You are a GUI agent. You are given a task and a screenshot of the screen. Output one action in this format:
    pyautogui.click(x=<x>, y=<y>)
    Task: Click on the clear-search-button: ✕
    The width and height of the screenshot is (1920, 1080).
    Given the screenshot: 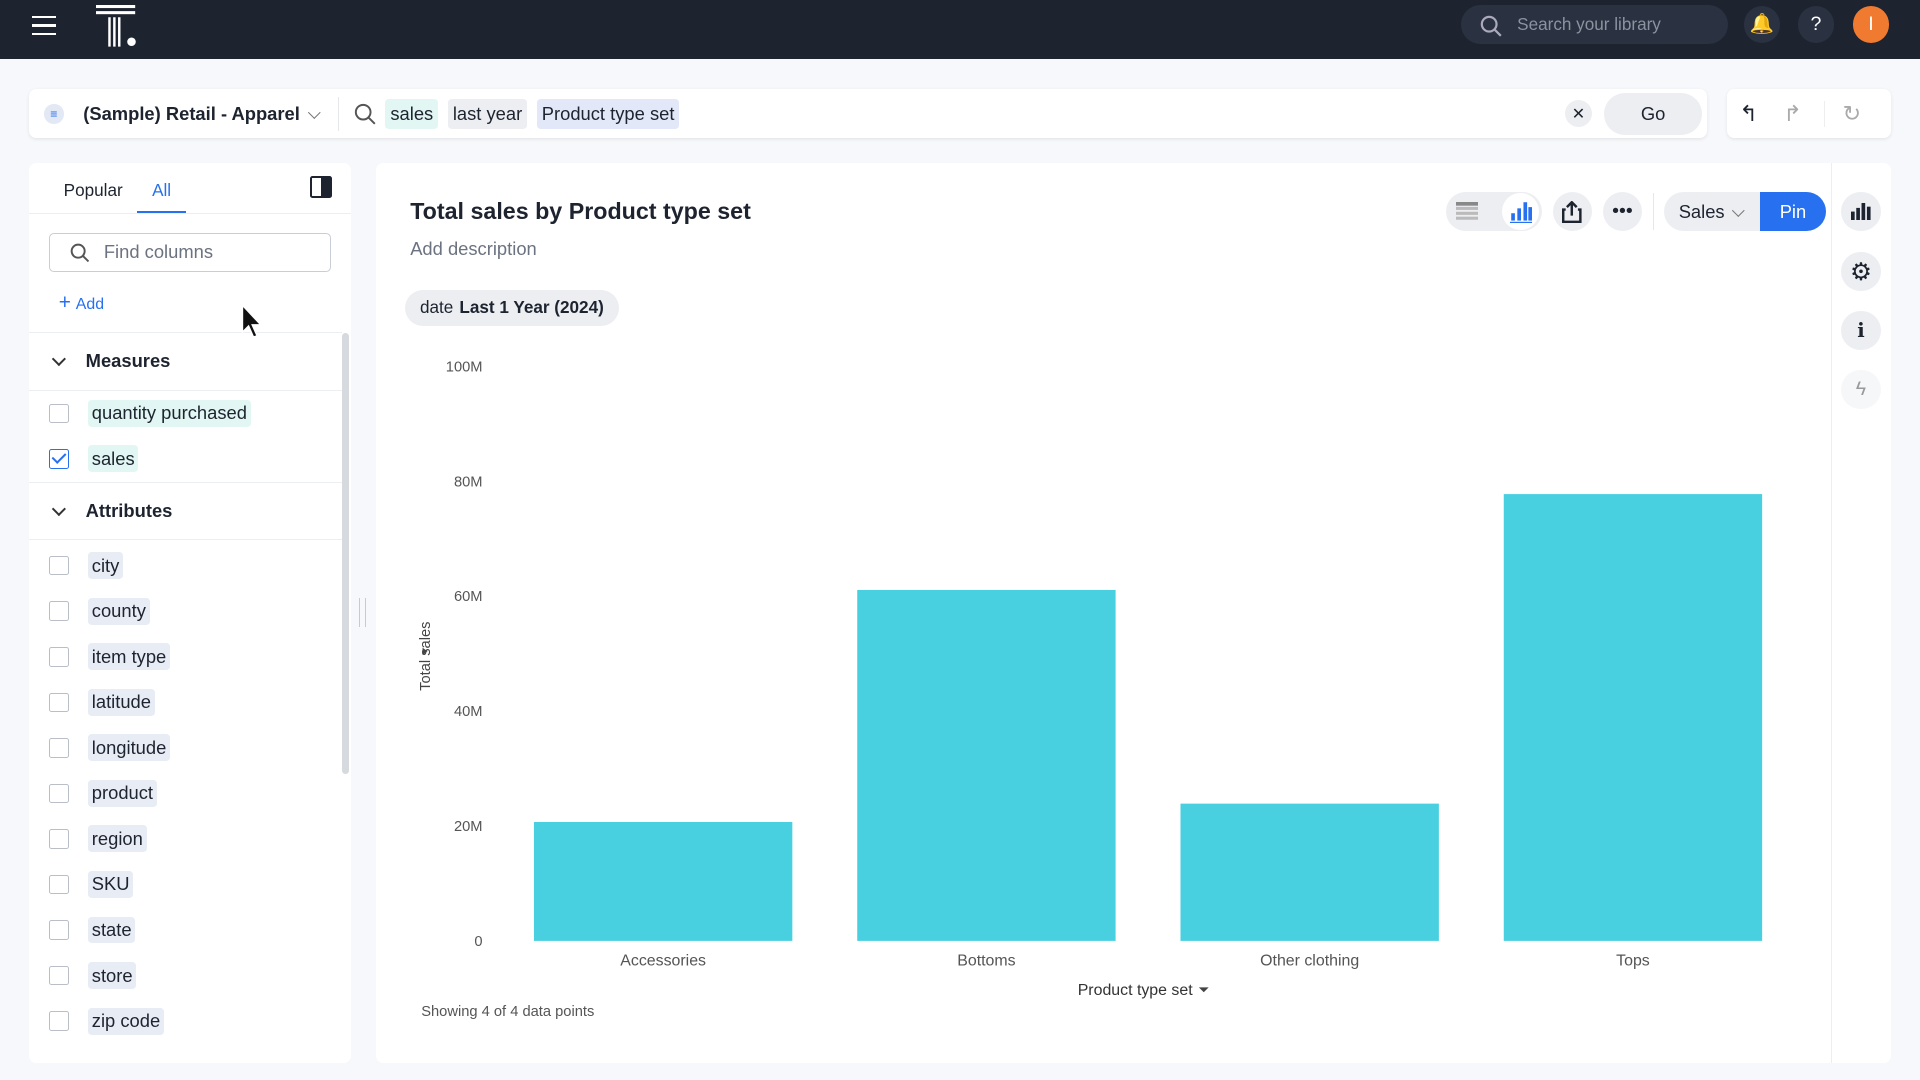 What is the action you would take?
    pyautogui.click(x=1578, y=114)
    